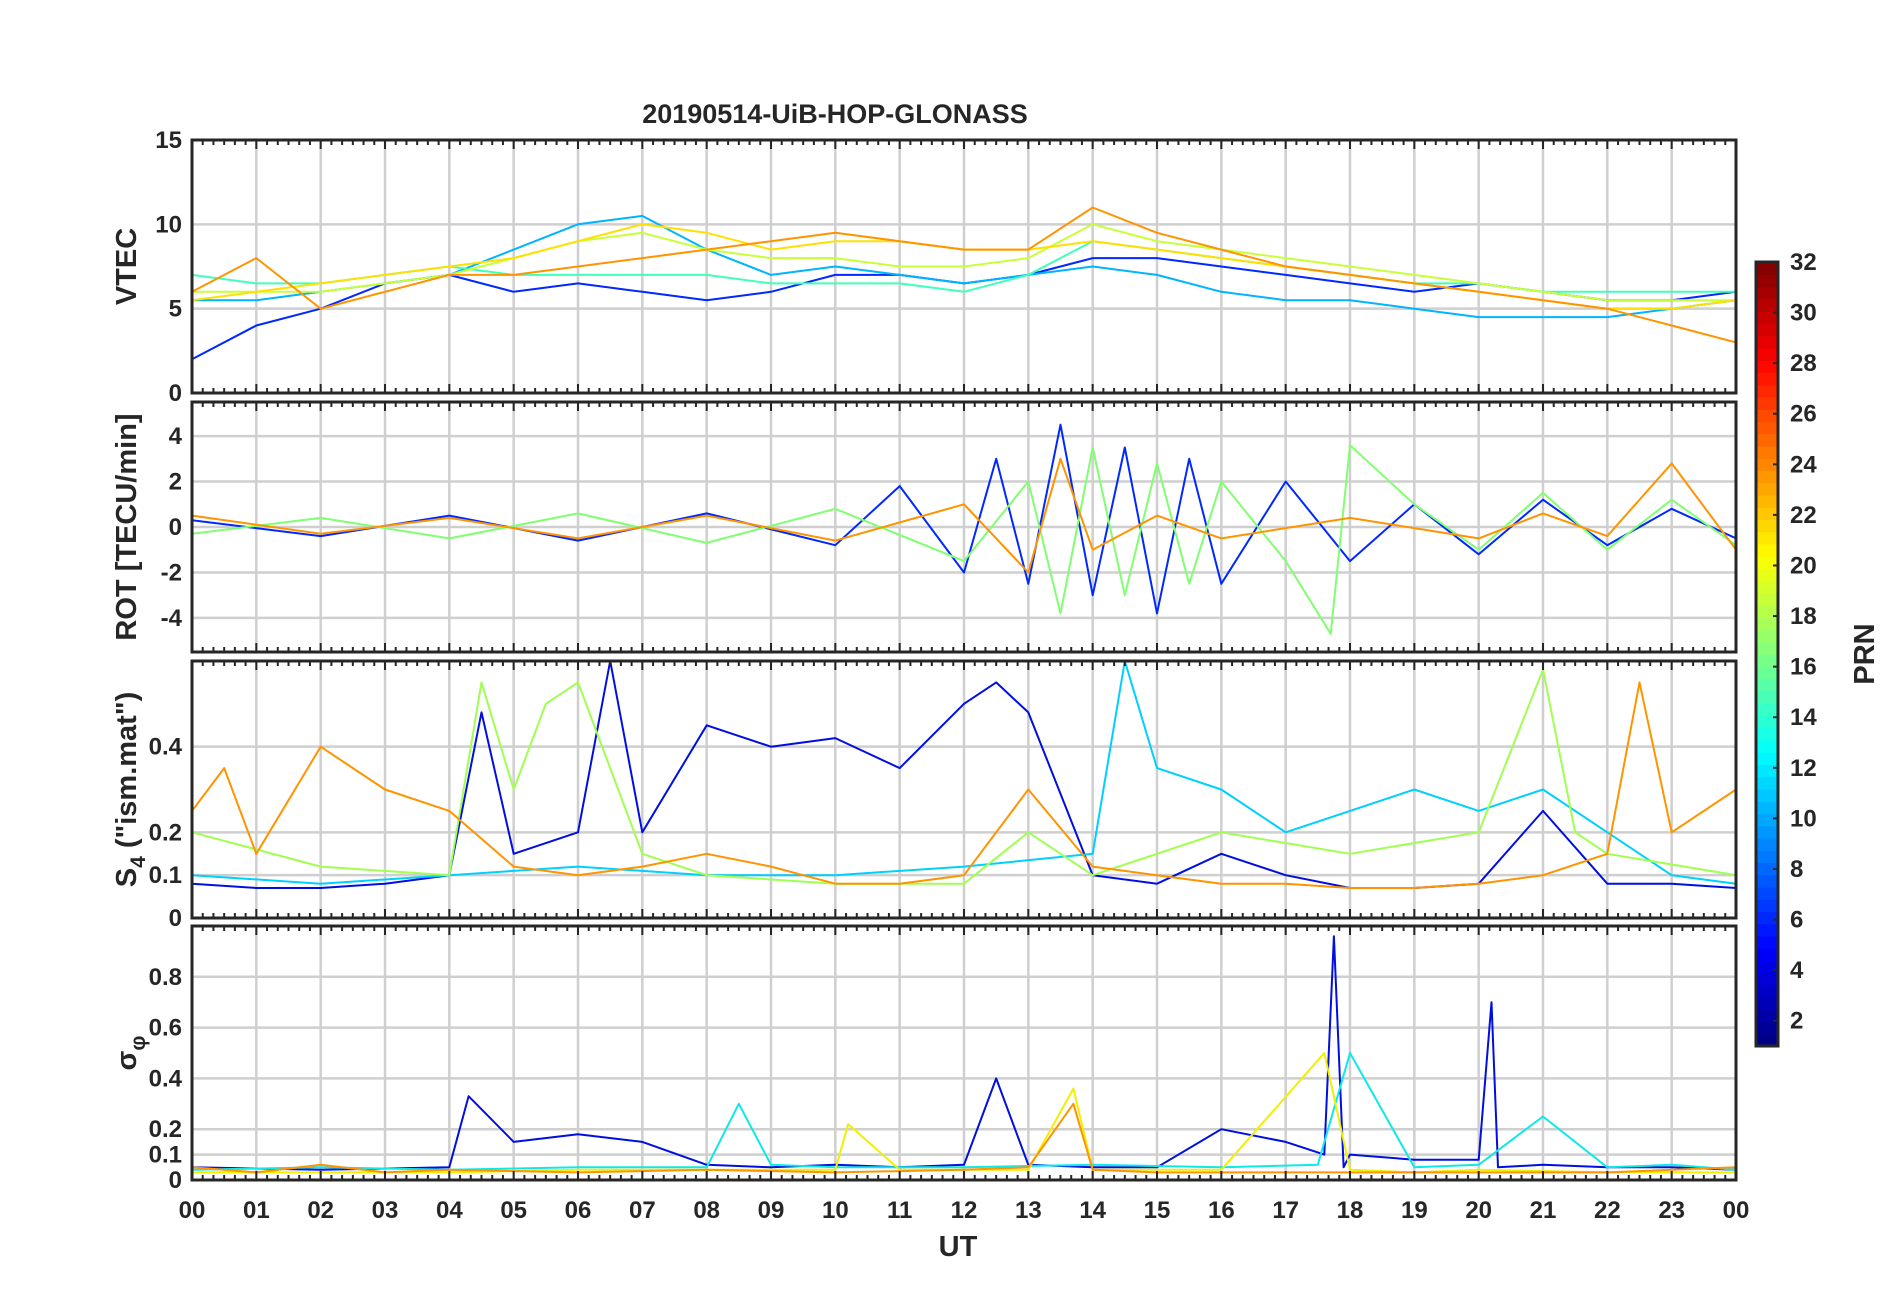  I want to click on colorbar-tick-label: 22, so click(1803, 515).